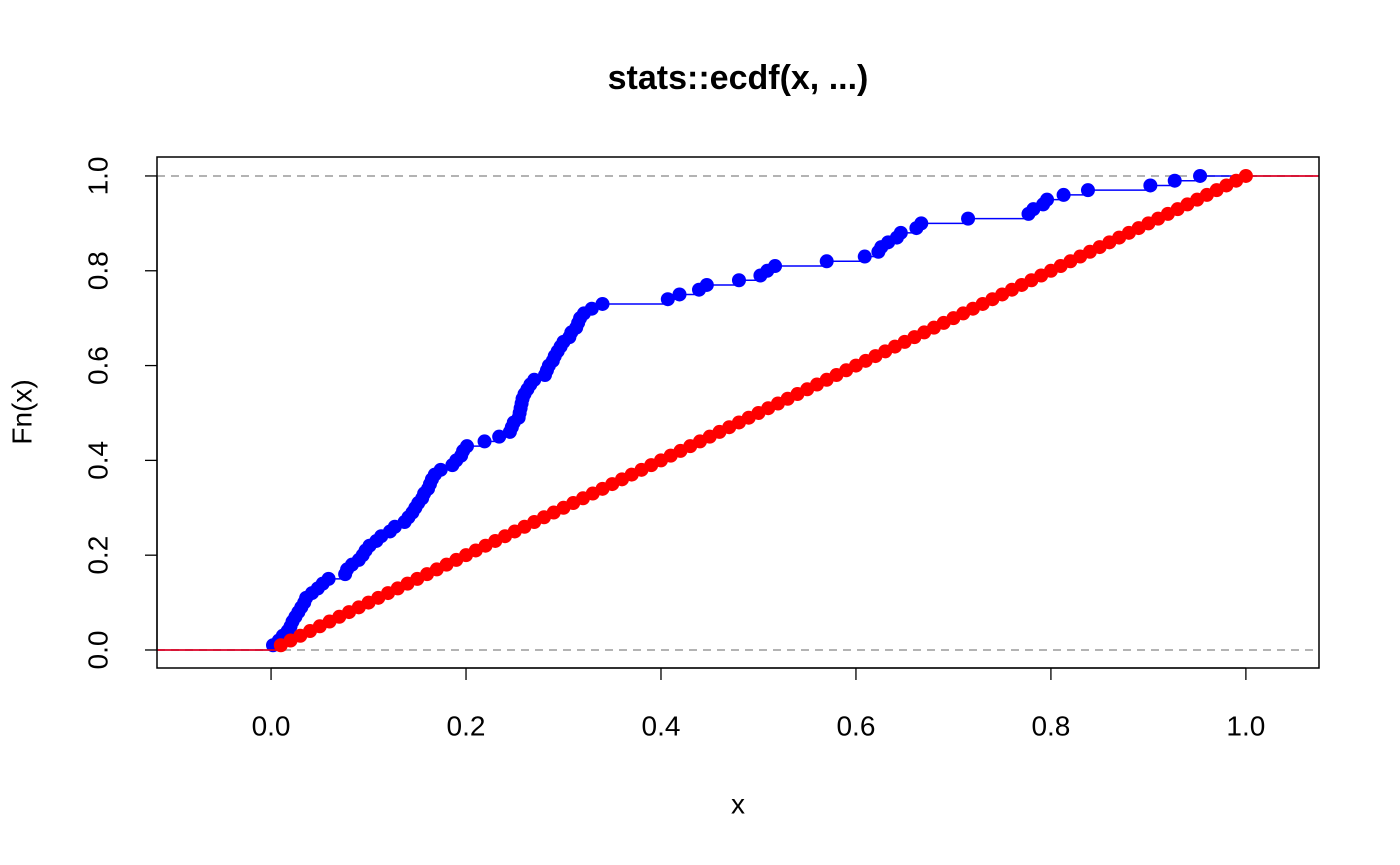 The height and width of the screenshot is (865, 1400). Describe the element at coordinates (738, 78) in the screenshot. I see `chart-title: stats::ecdf(x, ...)` at that location.